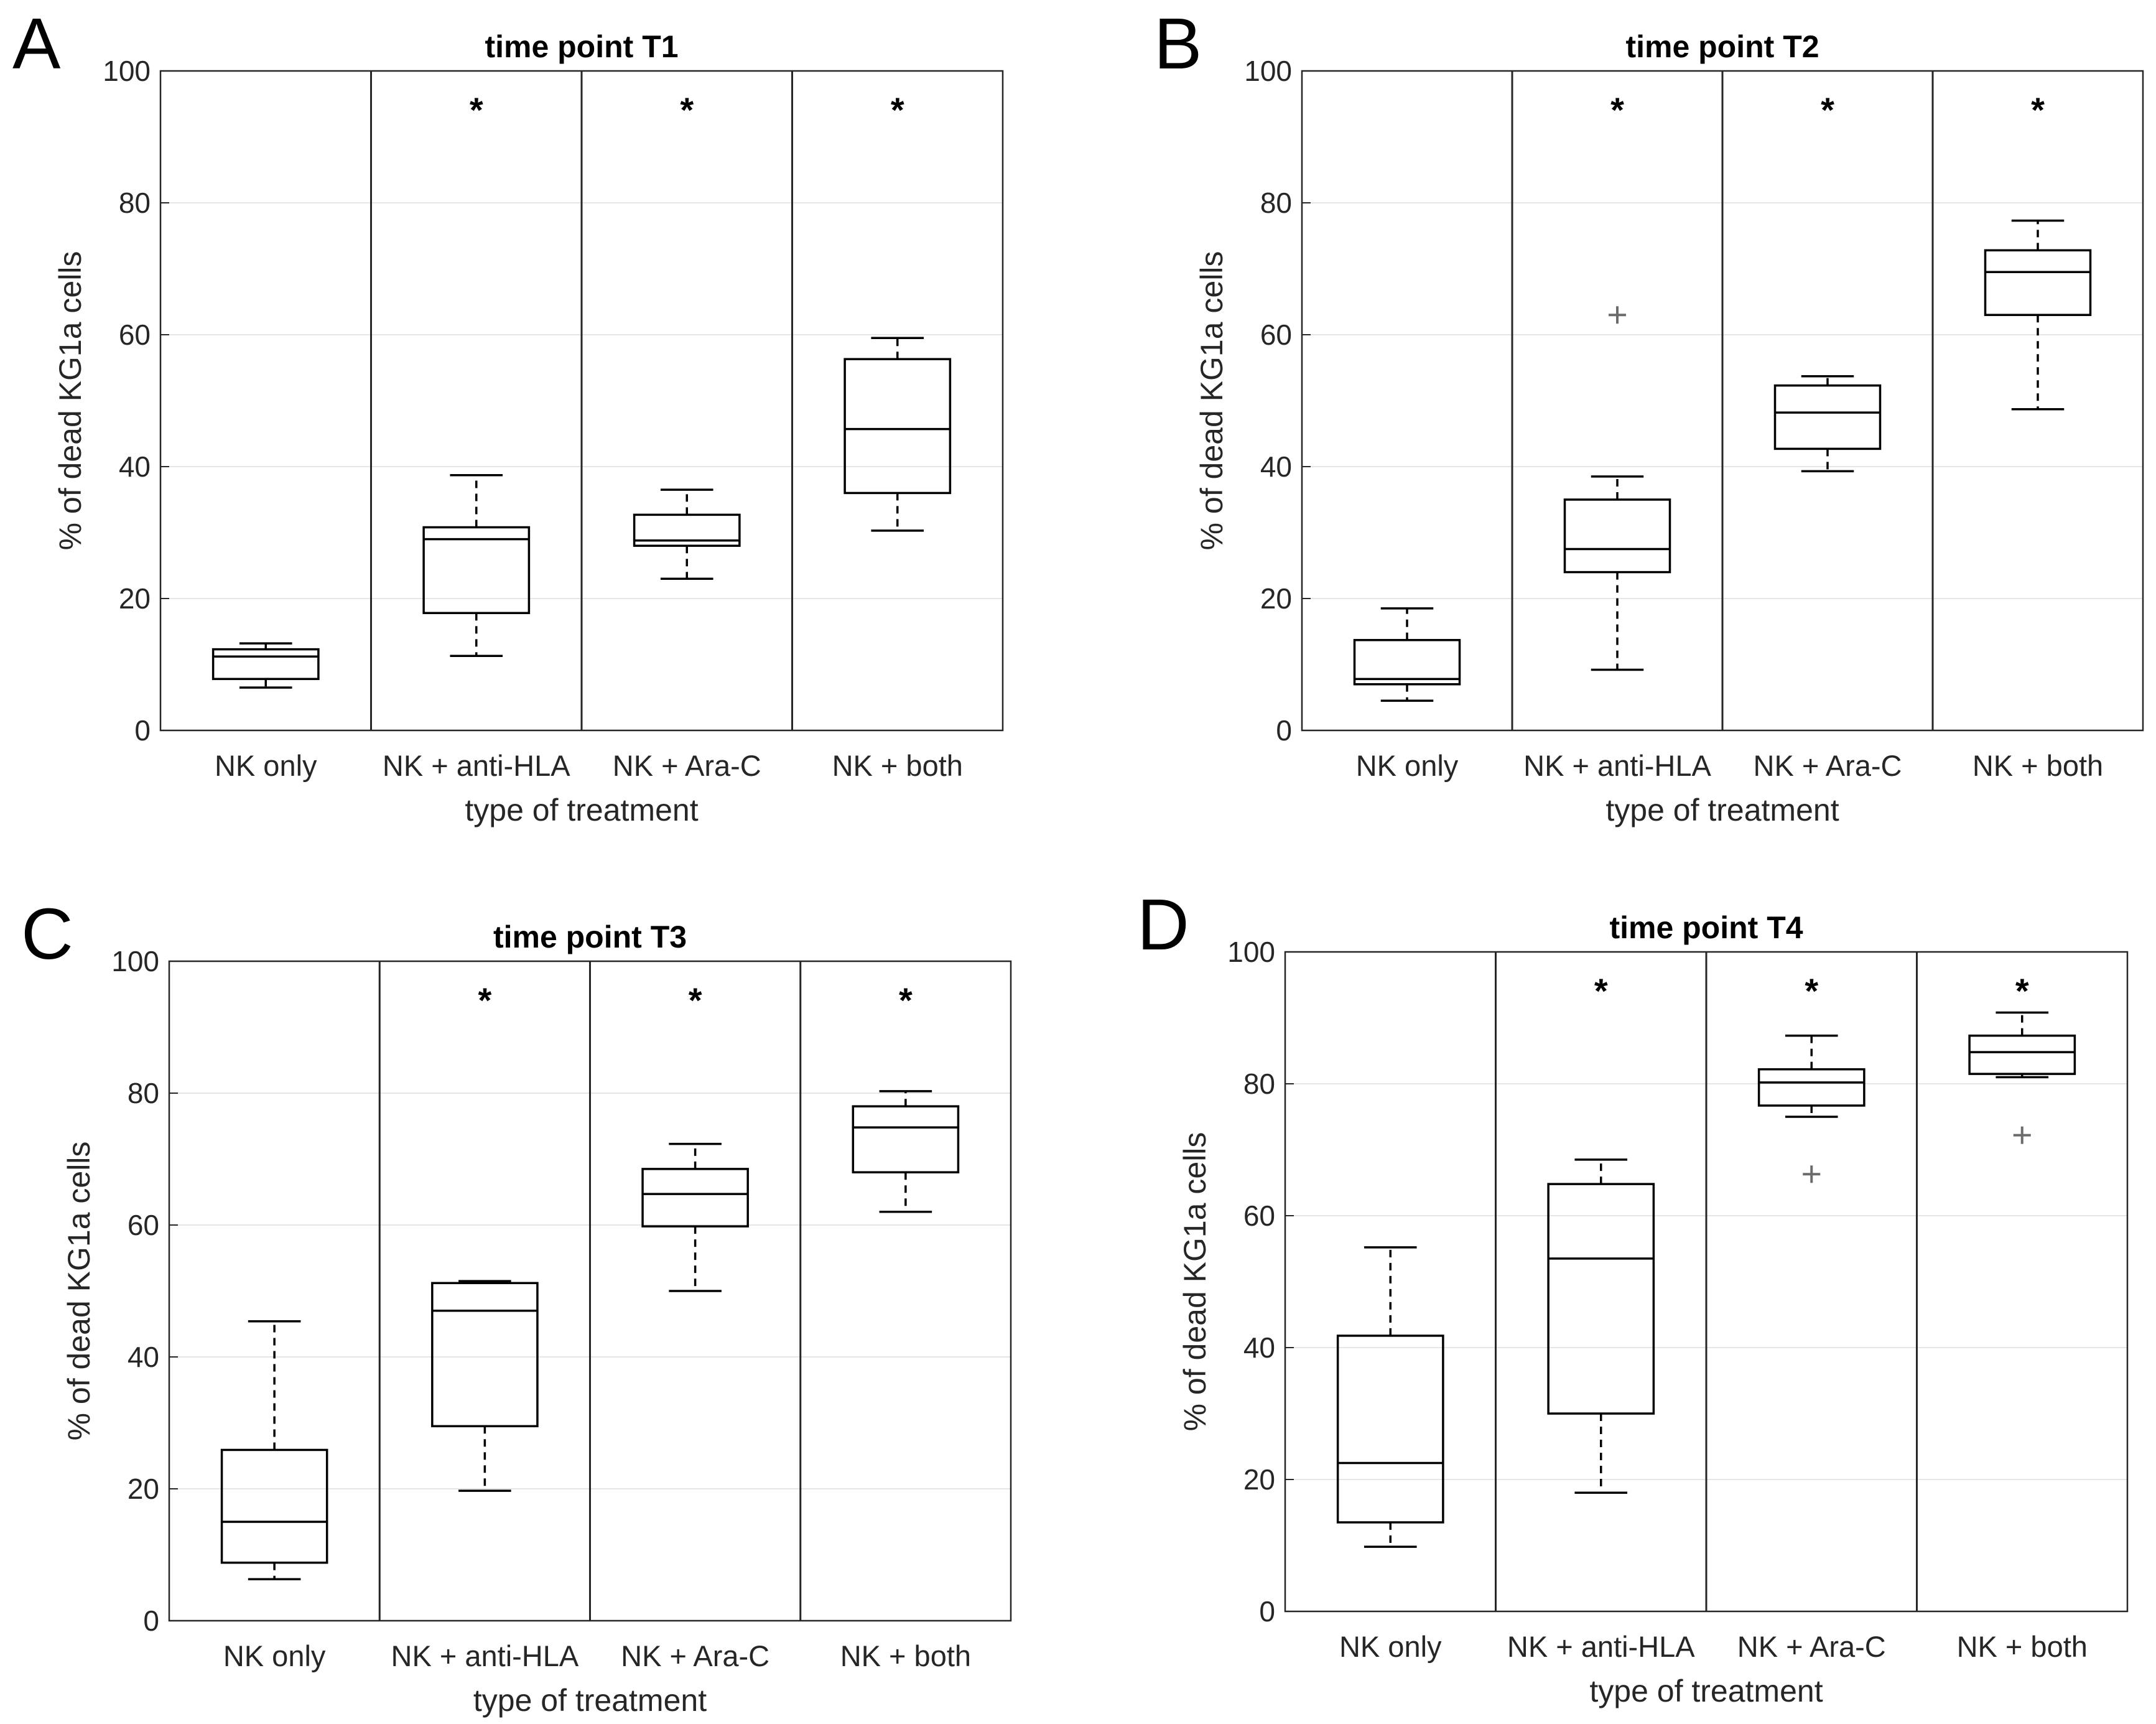  What do you see at coordinates (1706, 927) in the screenshot?
I see `chart-title: time point T4` at bounding box center [1706, 927].